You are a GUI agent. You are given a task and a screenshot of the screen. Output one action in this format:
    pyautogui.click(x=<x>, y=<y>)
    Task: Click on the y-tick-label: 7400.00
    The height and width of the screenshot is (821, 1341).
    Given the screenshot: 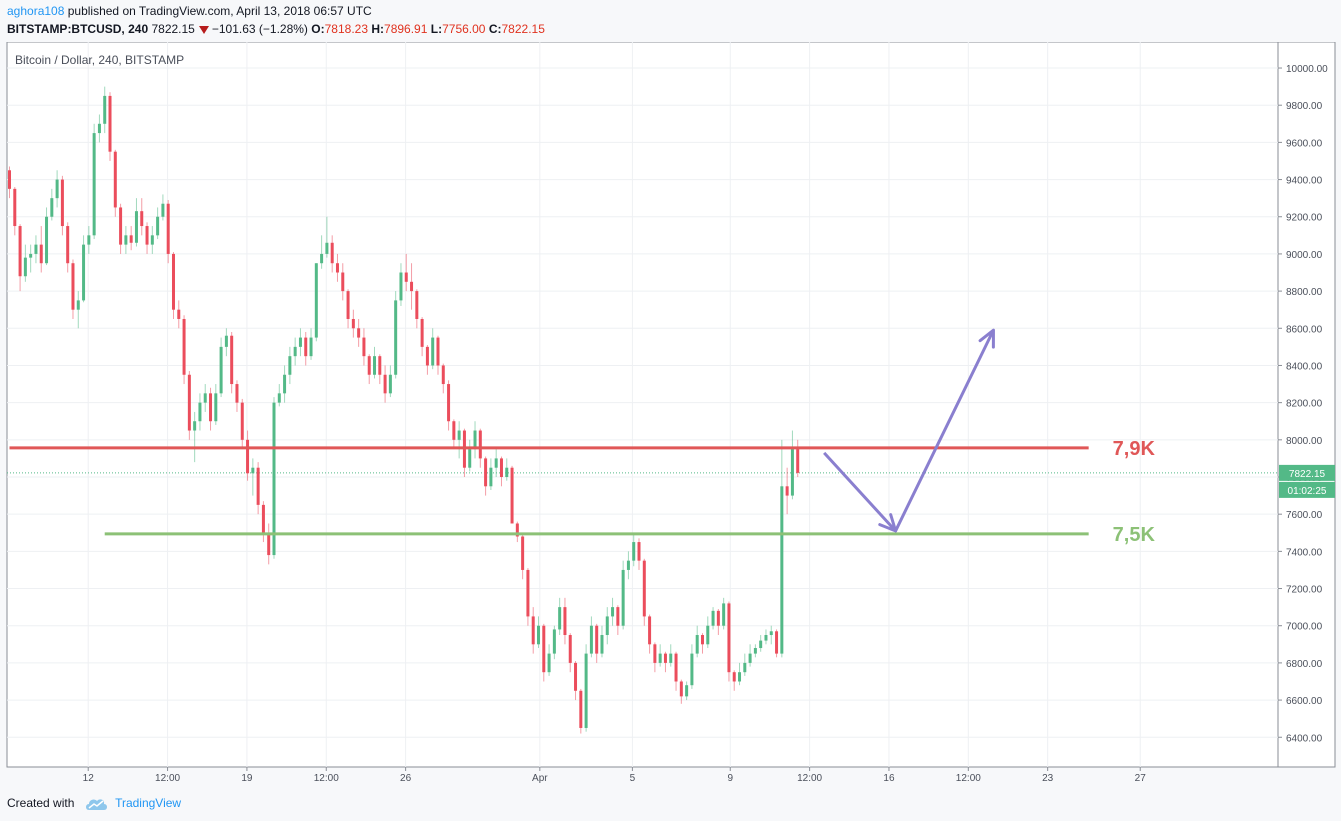 What is the action you would take?
    pyautogui.click(x=1304, y=552)
    